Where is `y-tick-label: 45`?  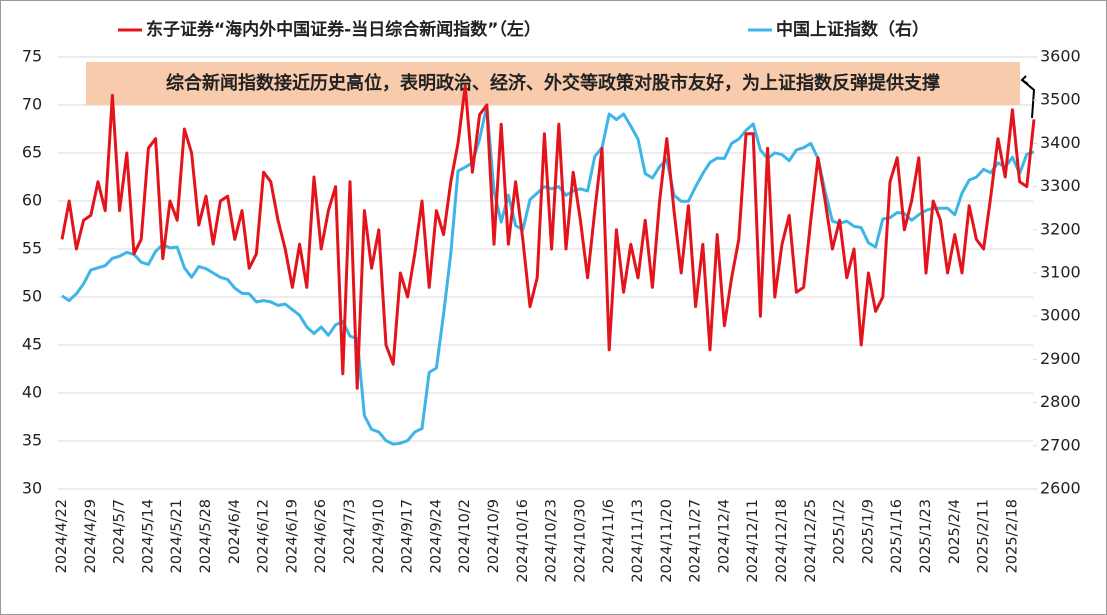
y-tick-label: 45 is located at coordinates (32, 344).